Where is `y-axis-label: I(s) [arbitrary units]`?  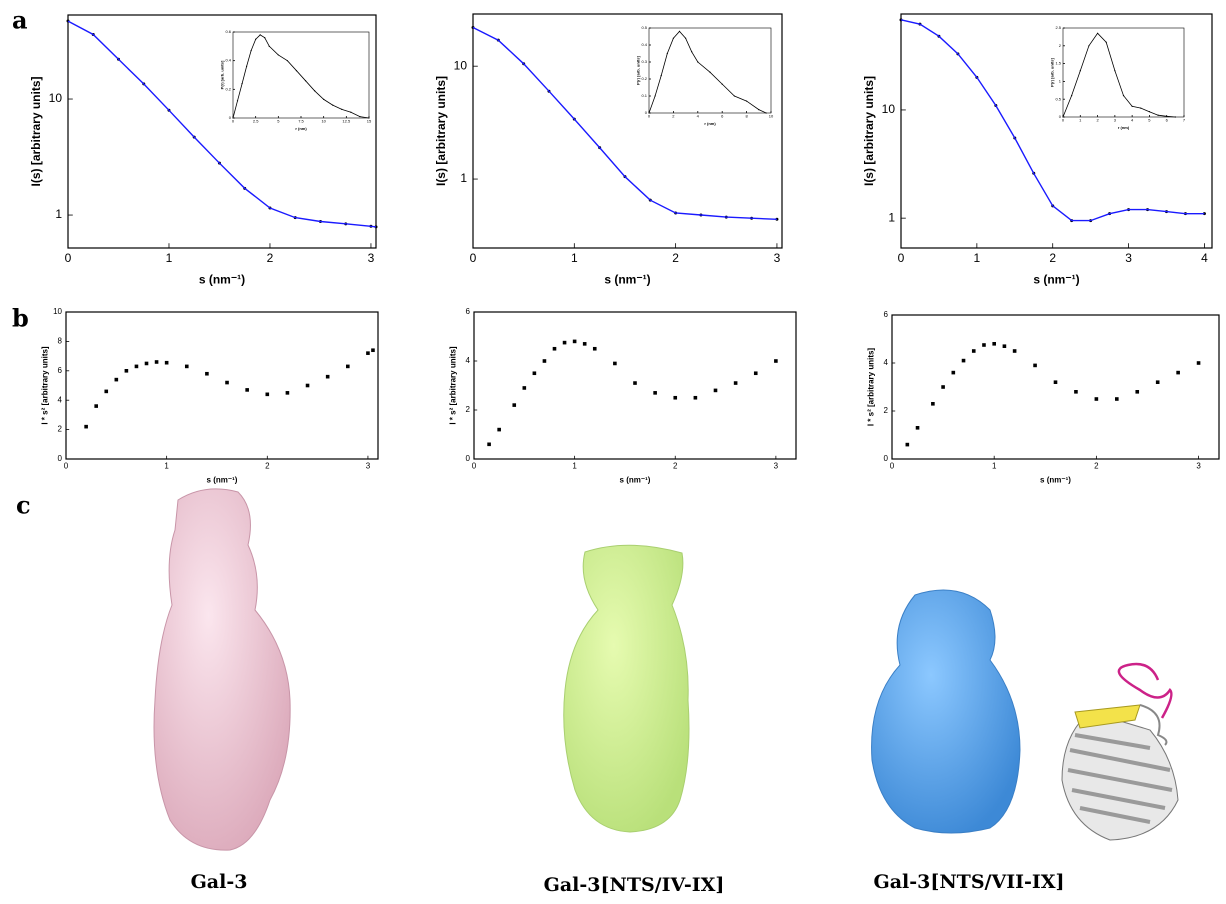 y-axis-label: I(s) [arbitrary units] is located at coordinates (441, 131).